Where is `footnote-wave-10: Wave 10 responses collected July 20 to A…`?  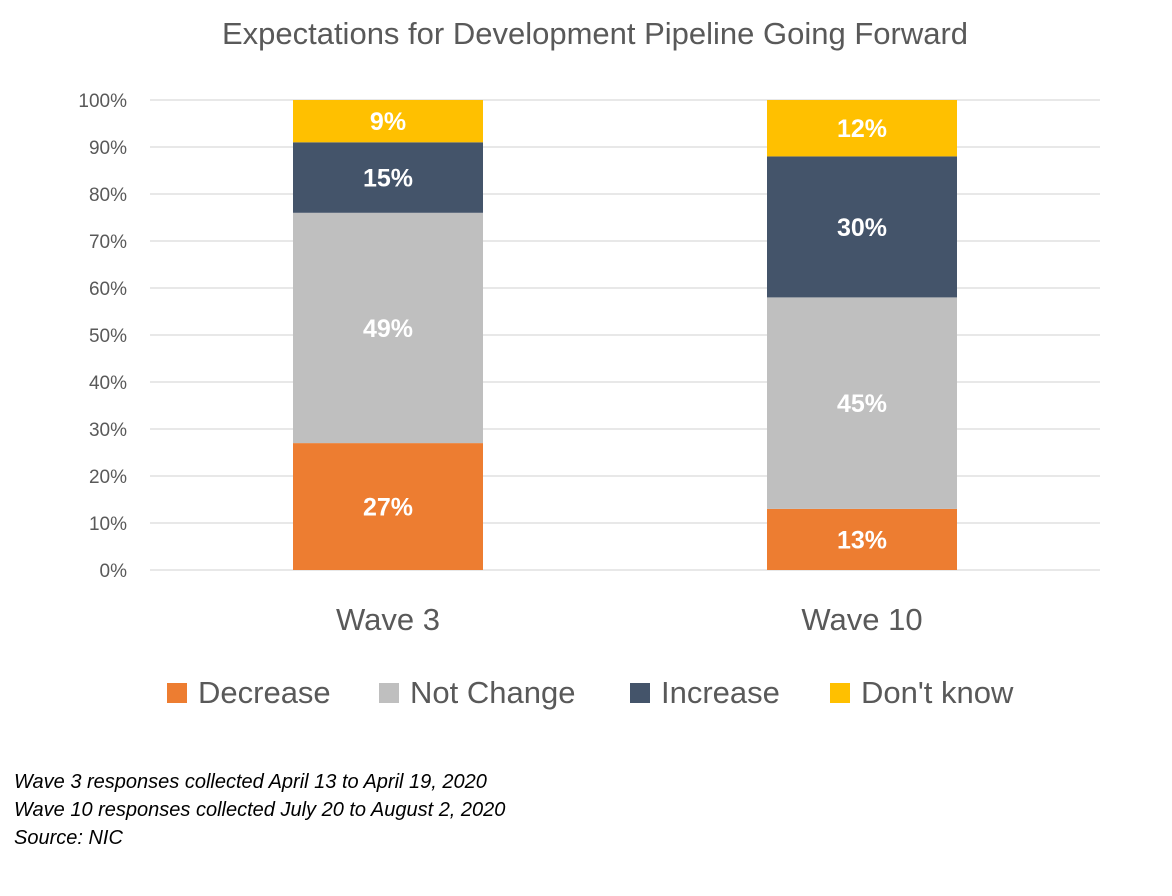
footnote-wave-10: Wave 10 responses collected July 20 to A… is located at coordinates (260, 810).